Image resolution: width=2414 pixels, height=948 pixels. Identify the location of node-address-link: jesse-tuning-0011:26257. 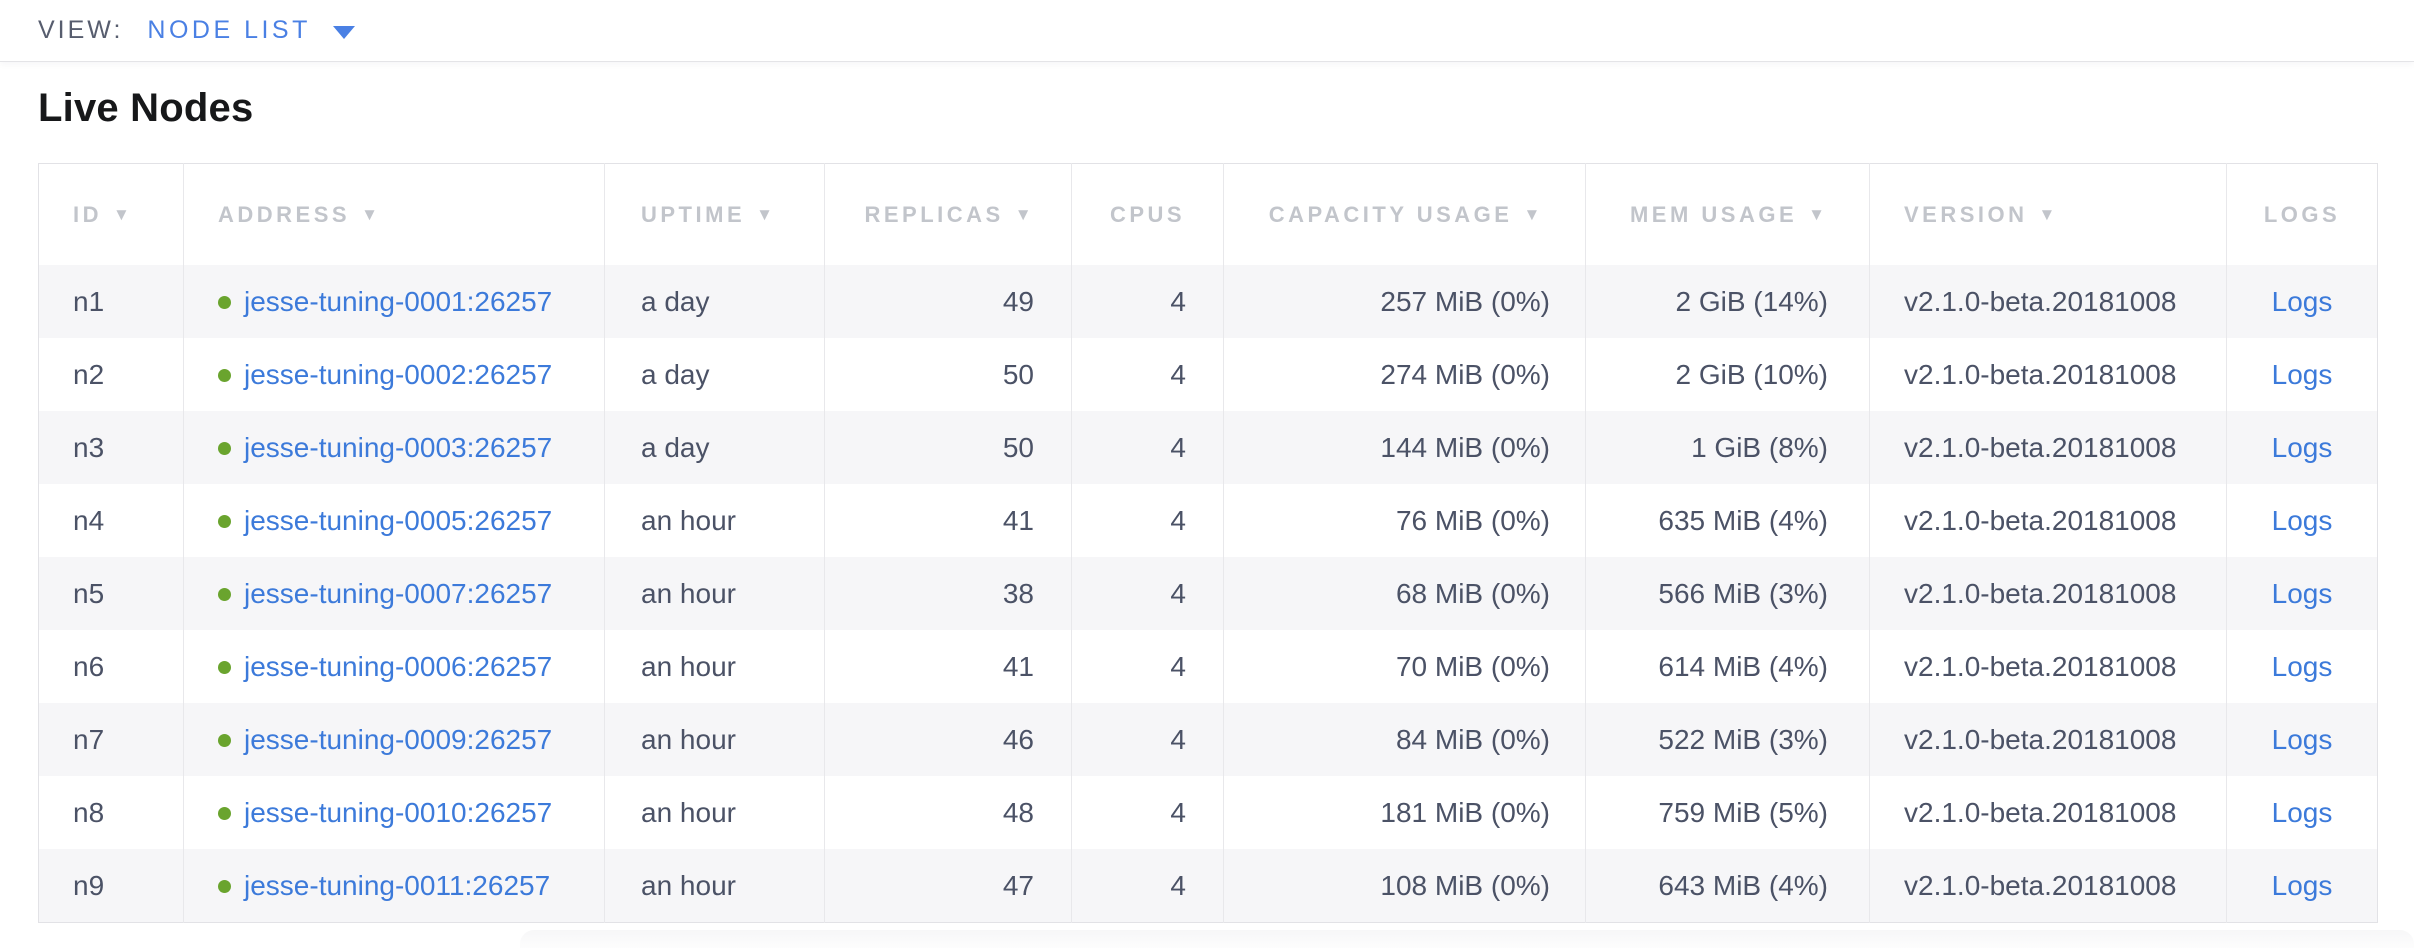
(397, 885).